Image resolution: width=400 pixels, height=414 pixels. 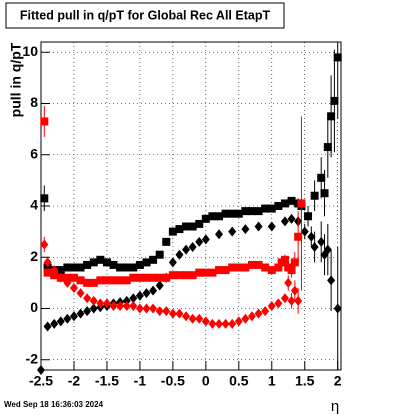 I want to click on footer: Wed Sep 18 16:36:03 2024, so click(x=54, y=404).